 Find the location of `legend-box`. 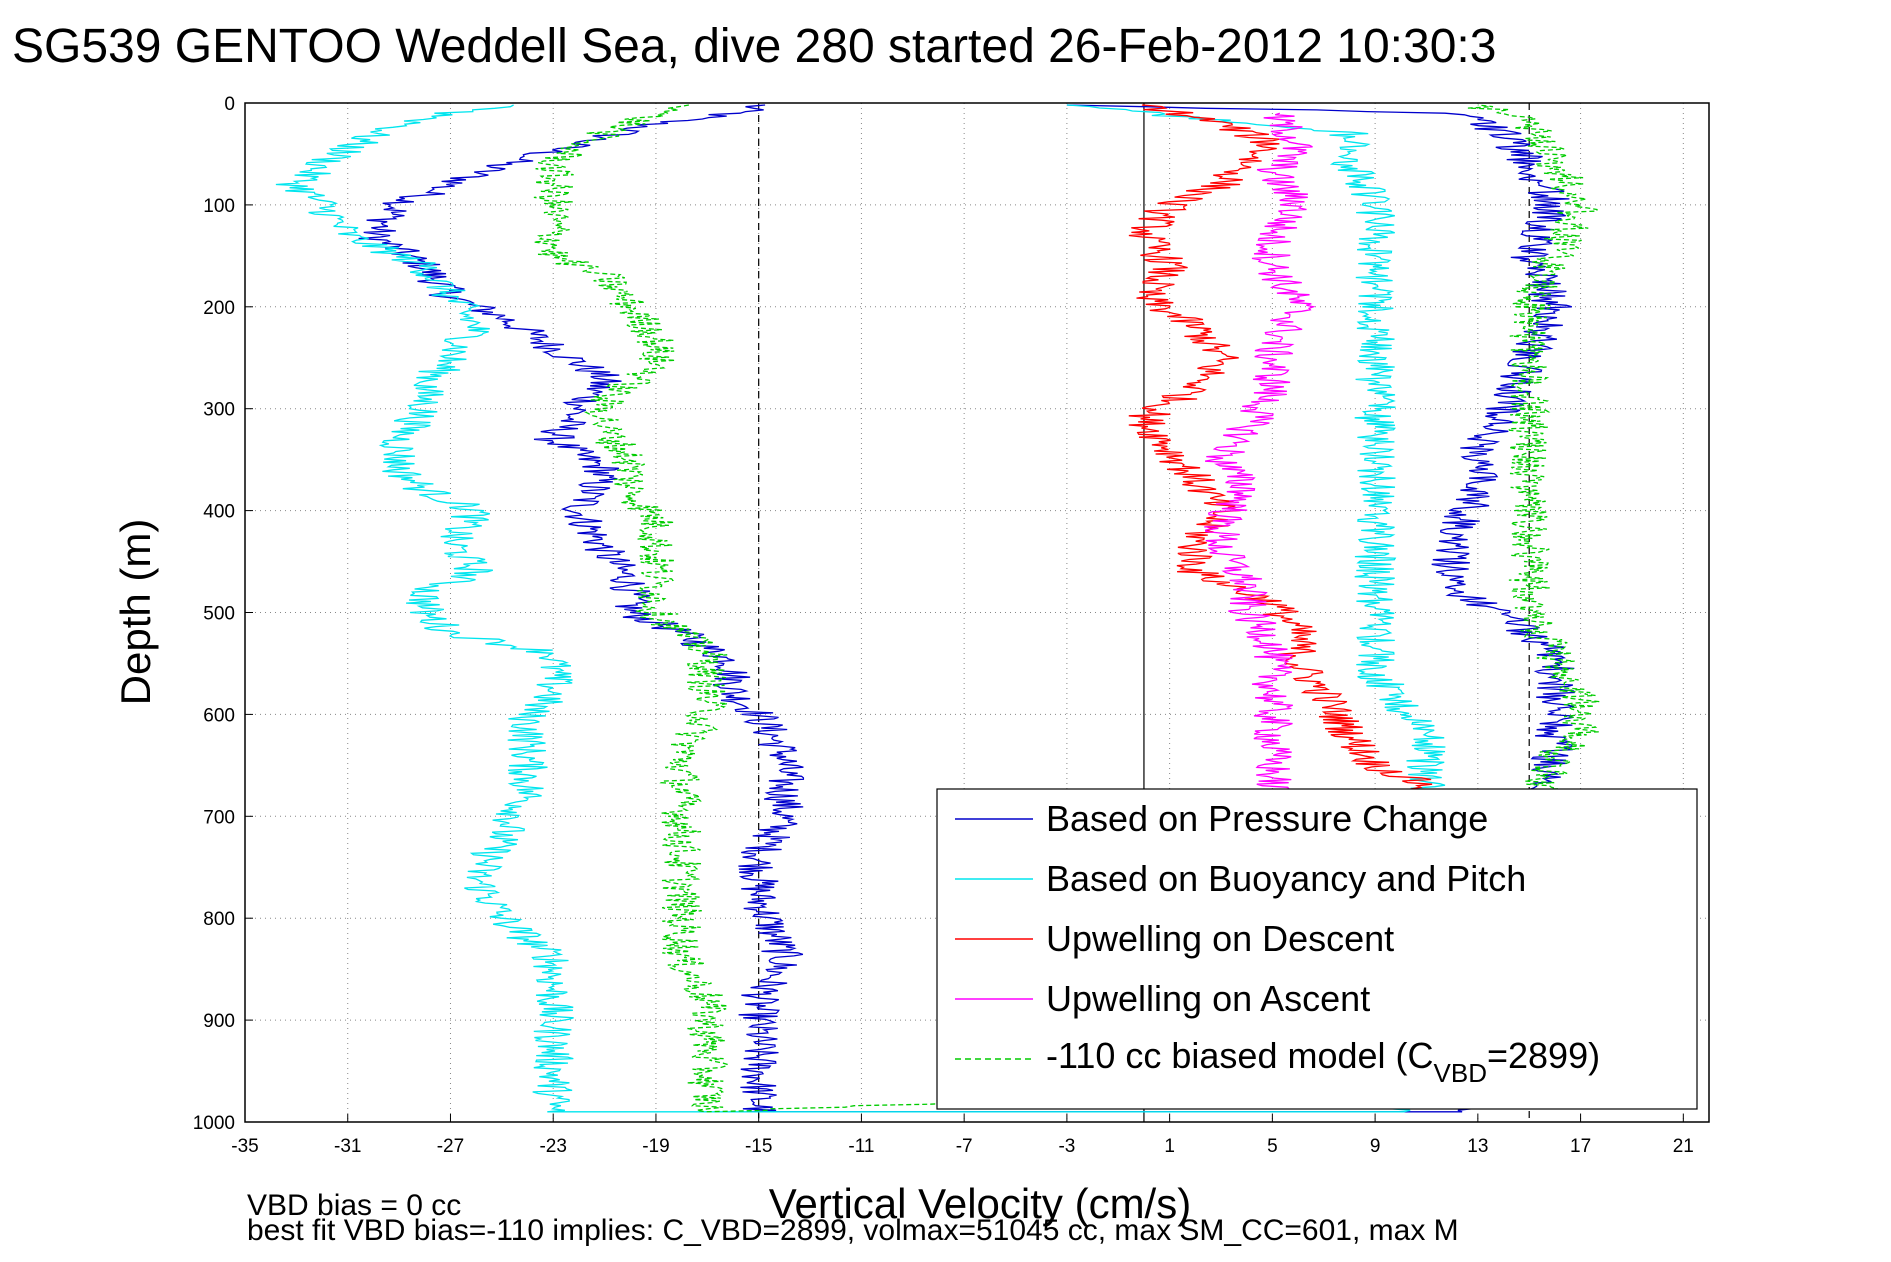

legend-box is located at coordinates (1317, 949).